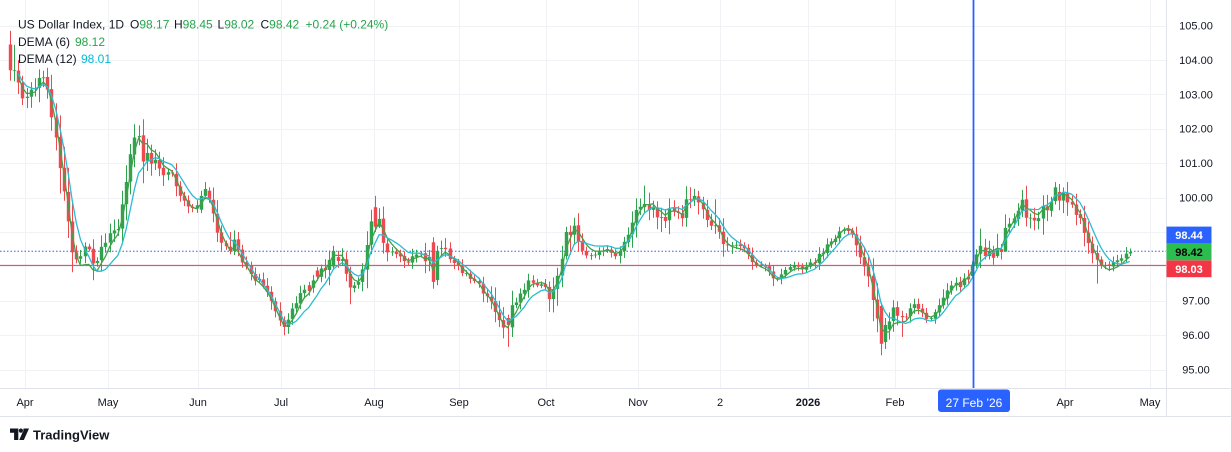 The width and height of the screenshot is (1231, 452). I want to click on svg-text: Nov, so click(638, 403).